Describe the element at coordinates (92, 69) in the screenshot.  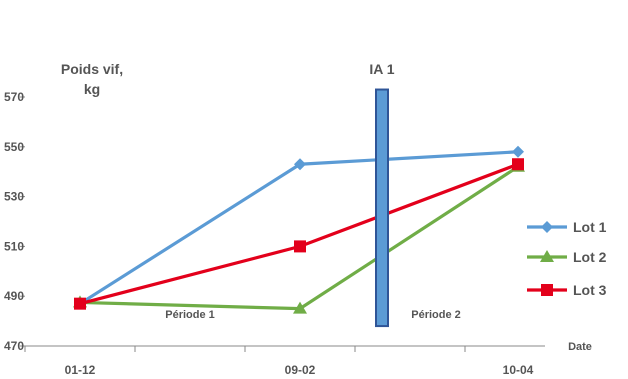
I see `y-axis-label-line1: Poids vif,` at that location.